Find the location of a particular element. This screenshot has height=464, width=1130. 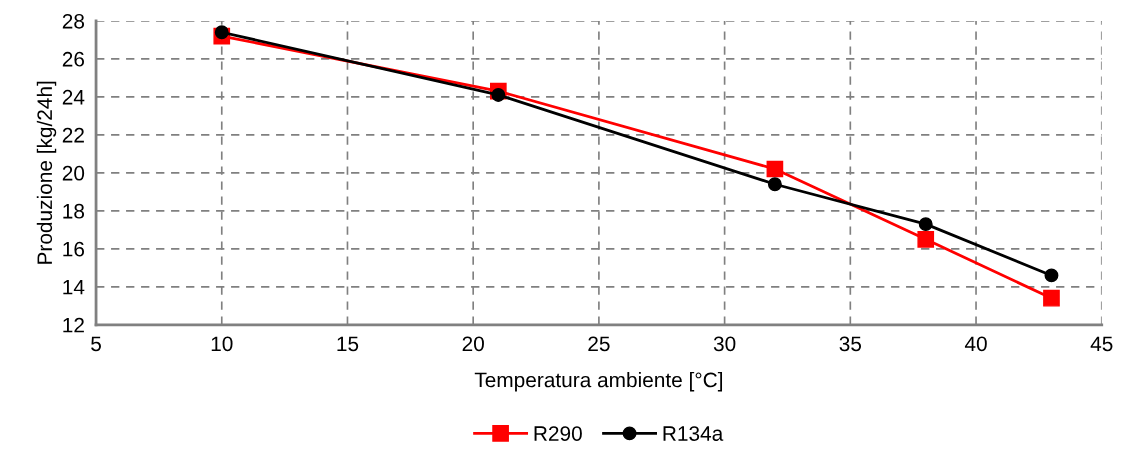

x-tick-label: 5 is located at coordinates (96, 344).